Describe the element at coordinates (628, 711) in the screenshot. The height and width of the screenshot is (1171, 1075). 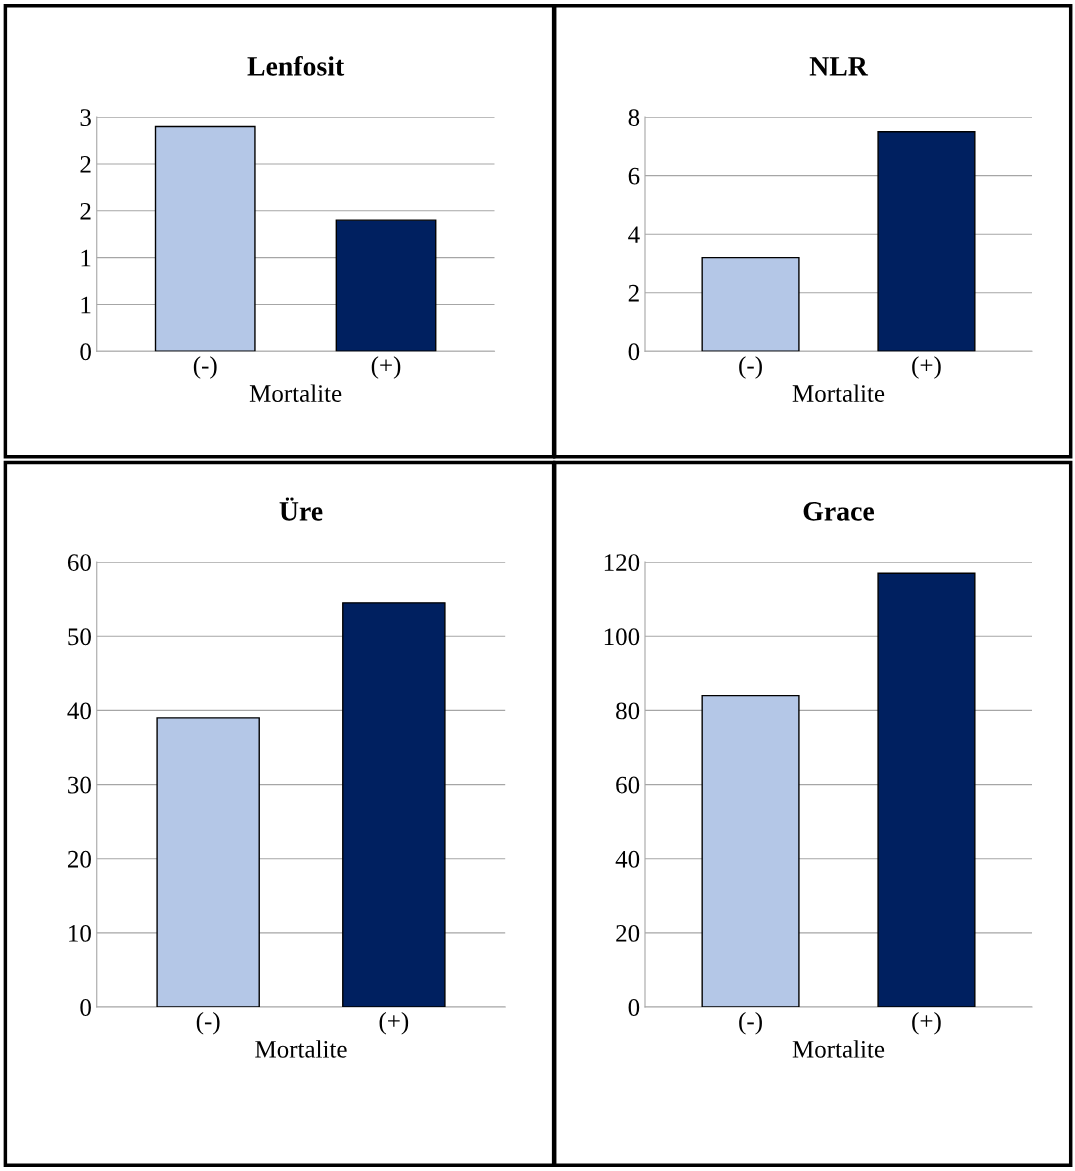
I see `y-tick-label: 80` at that location.